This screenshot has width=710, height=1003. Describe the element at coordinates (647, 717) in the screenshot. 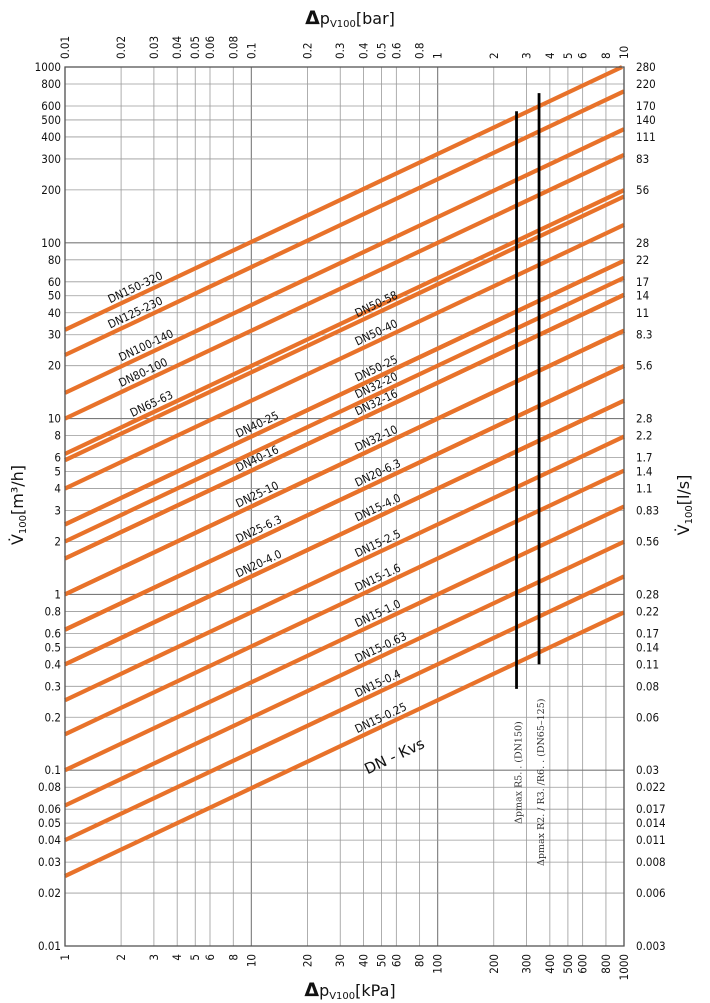

I see `right-tick-label: 0.06` at that location.